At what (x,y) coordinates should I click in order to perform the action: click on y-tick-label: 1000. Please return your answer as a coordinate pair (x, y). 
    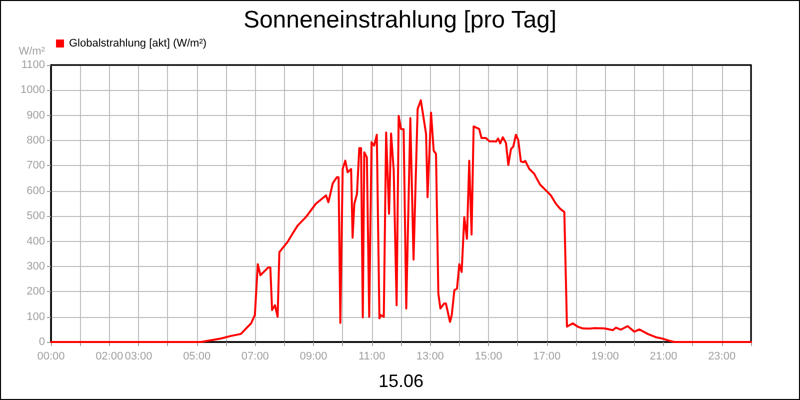
    Looking at the image, I should click on (32, 90).